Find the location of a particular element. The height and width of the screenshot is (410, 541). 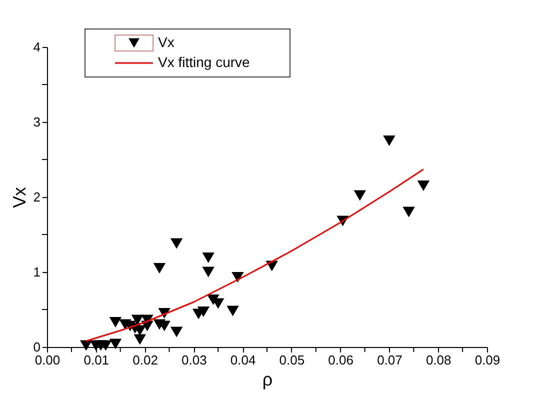

x-tick-label: 0.03 is located at coordinates (194, 360).